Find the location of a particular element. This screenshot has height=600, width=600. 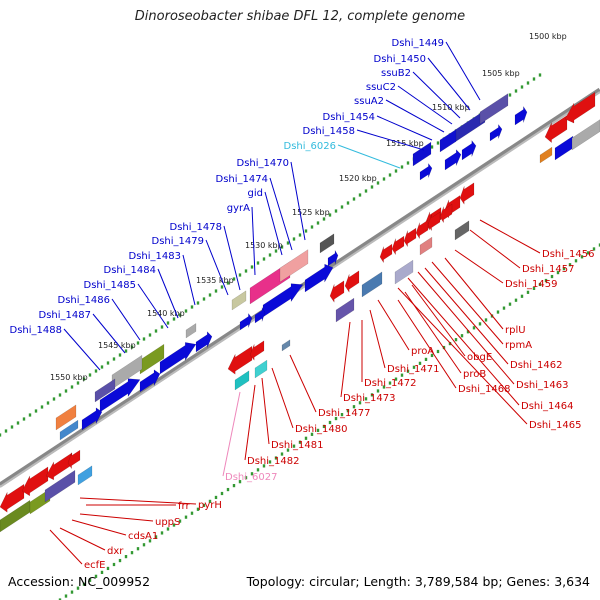

gene-label: Dshi_1464 is located at coordinates (547, 406).